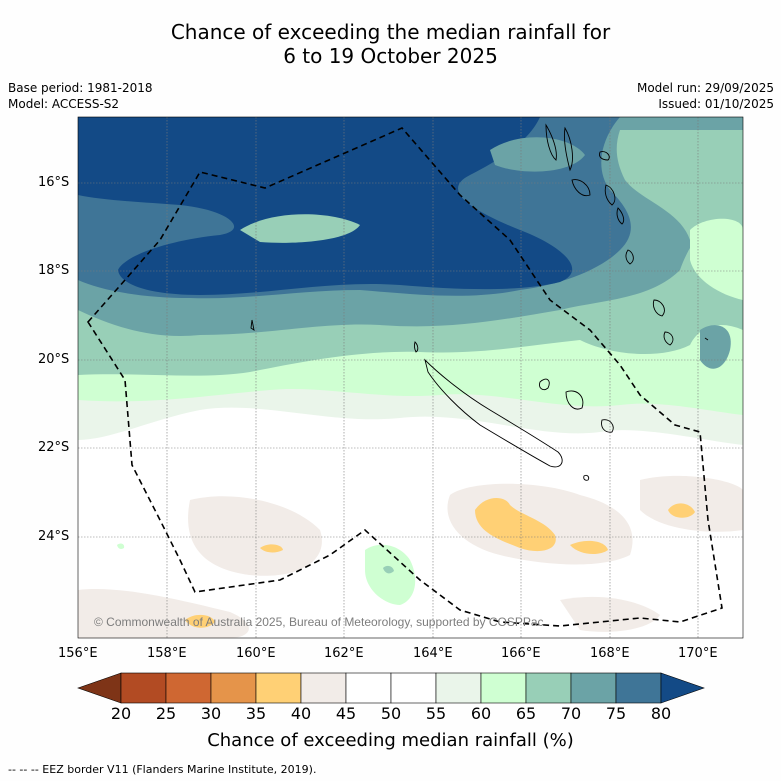  I want to click on lat-label-24s: 24°S, so click(54, 536).